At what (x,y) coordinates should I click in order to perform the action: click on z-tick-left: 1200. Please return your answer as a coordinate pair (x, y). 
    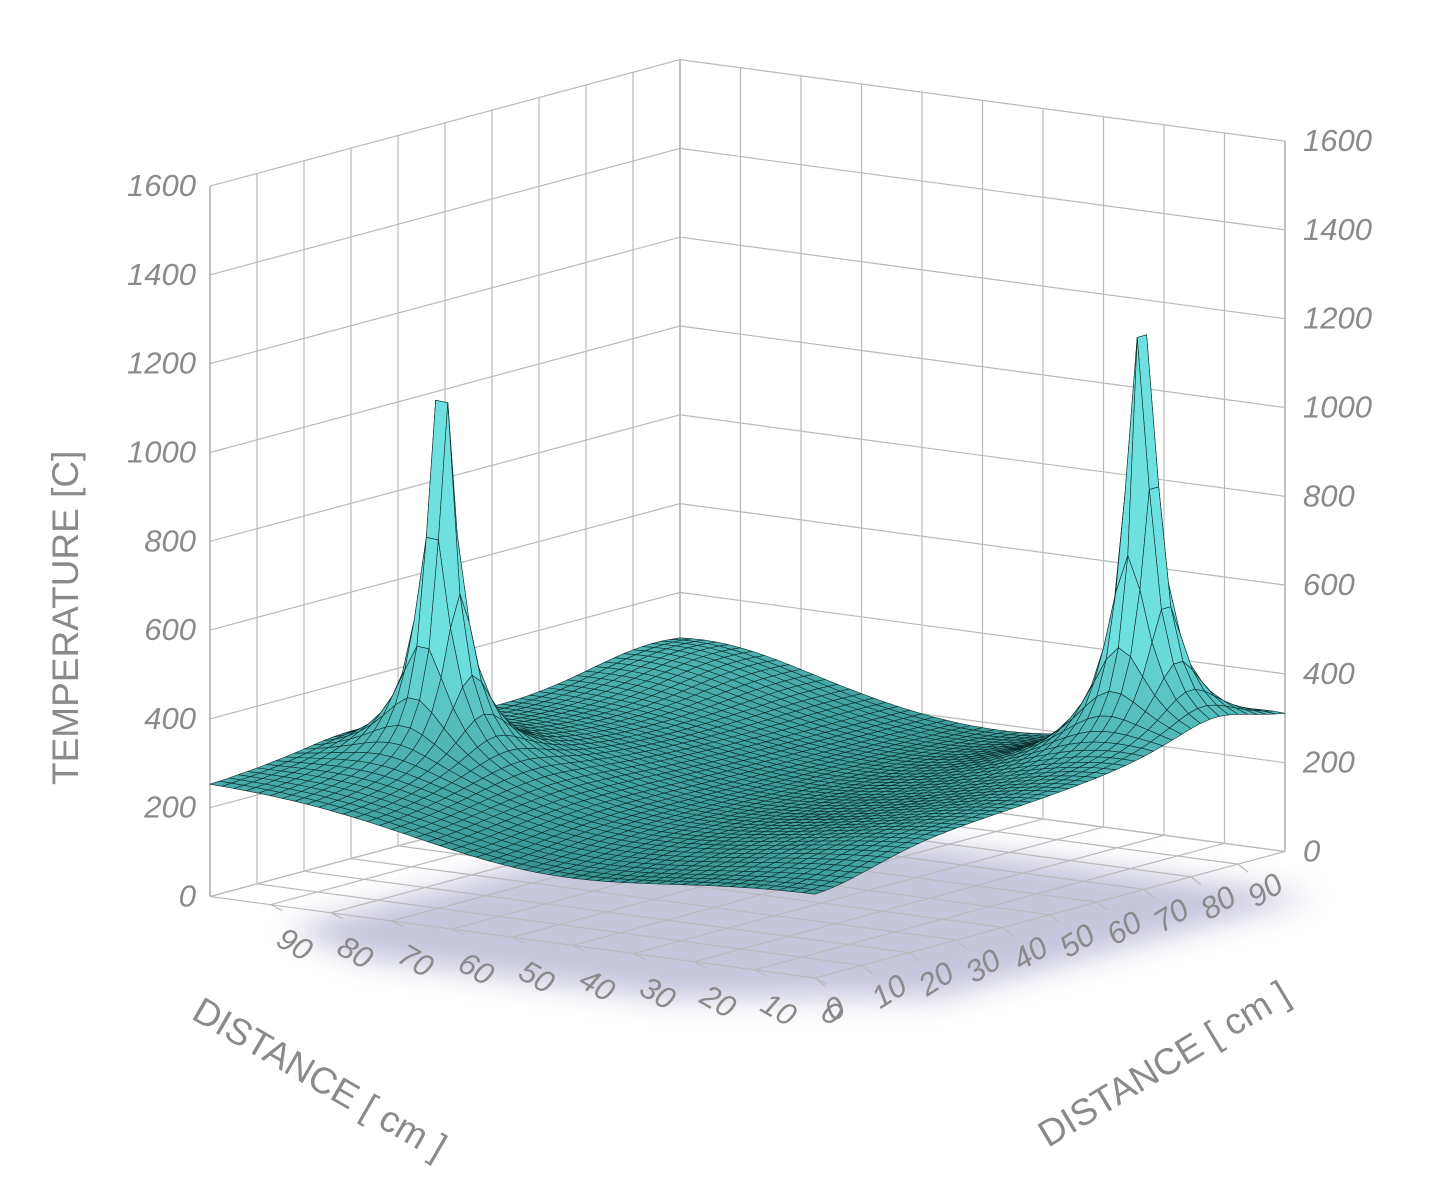
    Looking at the image, I should click on (161, 363).